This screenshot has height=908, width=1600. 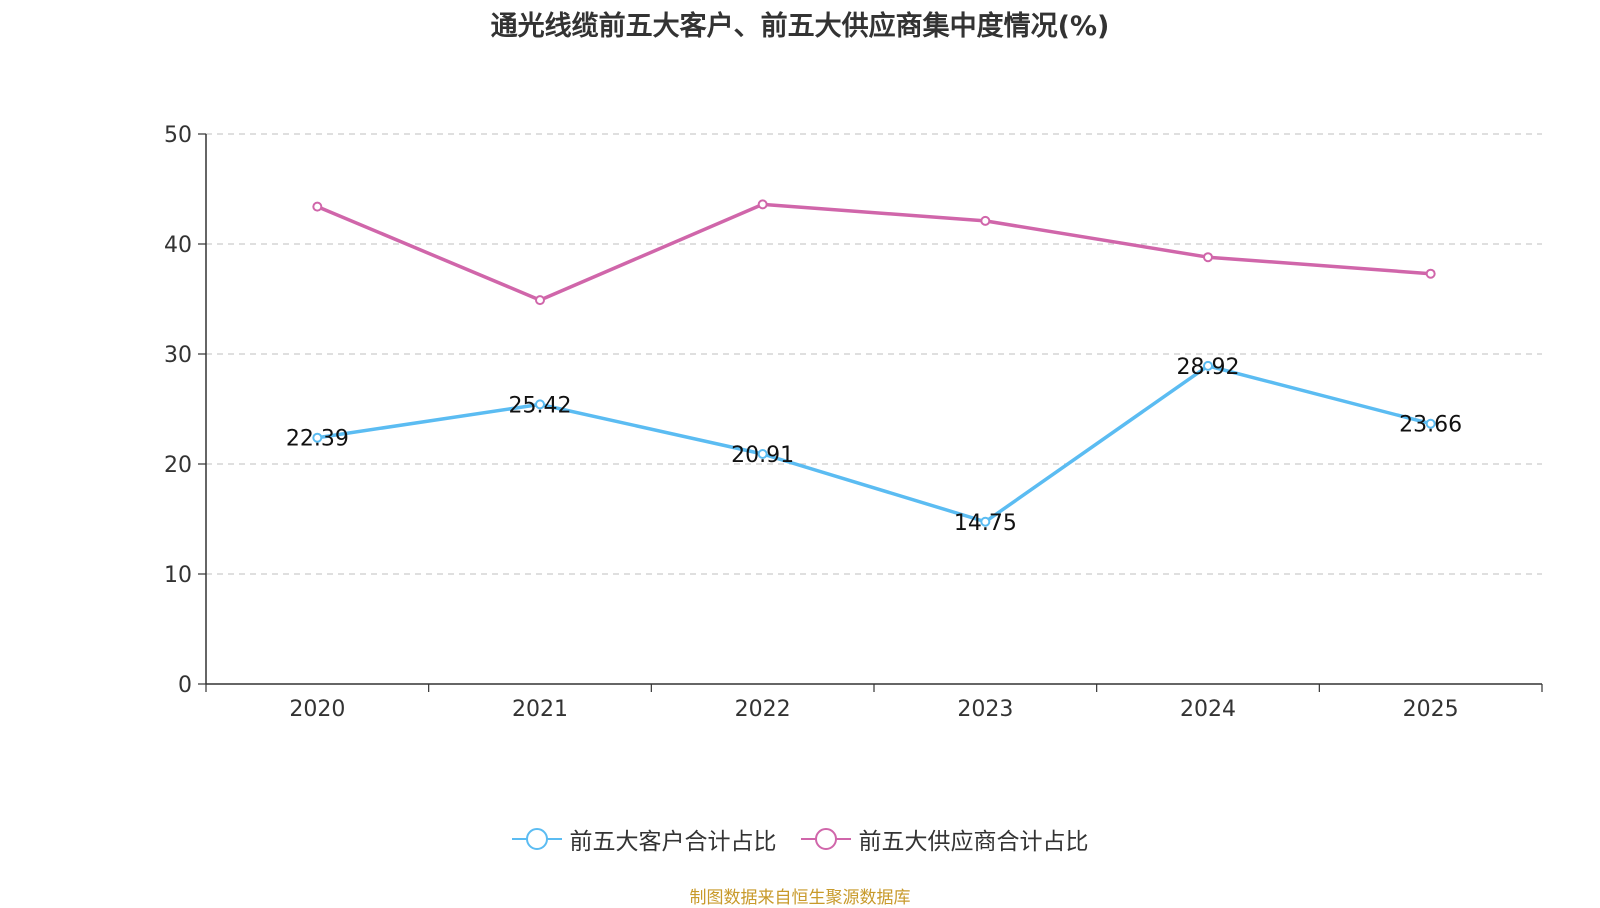 I want to click on legend-swatch-suppliers-icon, so click(x=825, y=839).